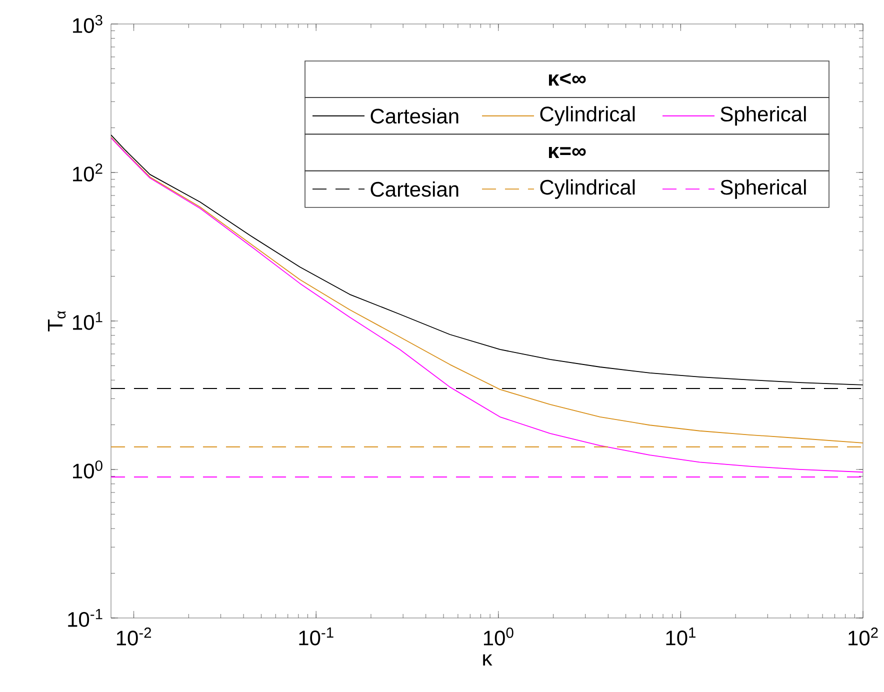  What do you see at coordinates (85, 618) in the screenshot?
I see `y-tick-label: 10$^{-1}$` at bounding box center [85, 618].